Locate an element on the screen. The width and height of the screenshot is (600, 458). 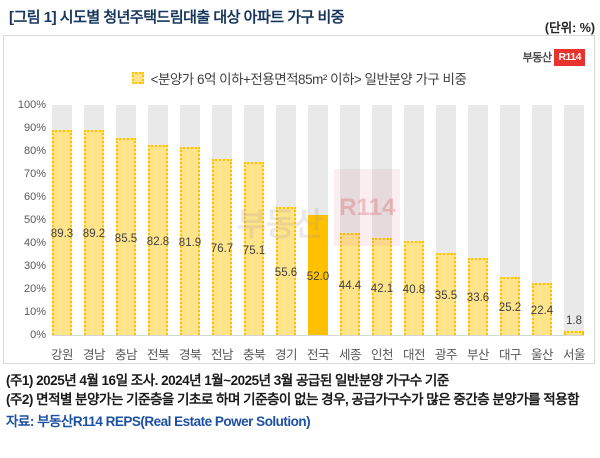
bar-value-label: 42.1 is located at coordinates (382, 288).